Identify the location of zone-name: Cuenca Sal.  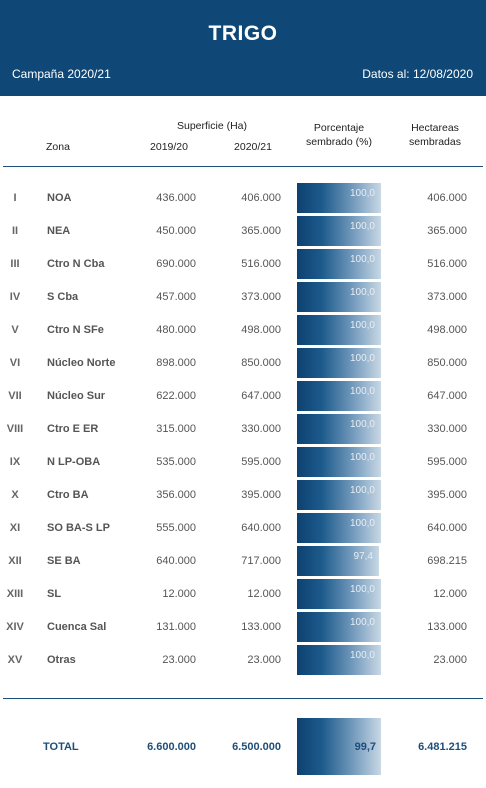
(77, 627).